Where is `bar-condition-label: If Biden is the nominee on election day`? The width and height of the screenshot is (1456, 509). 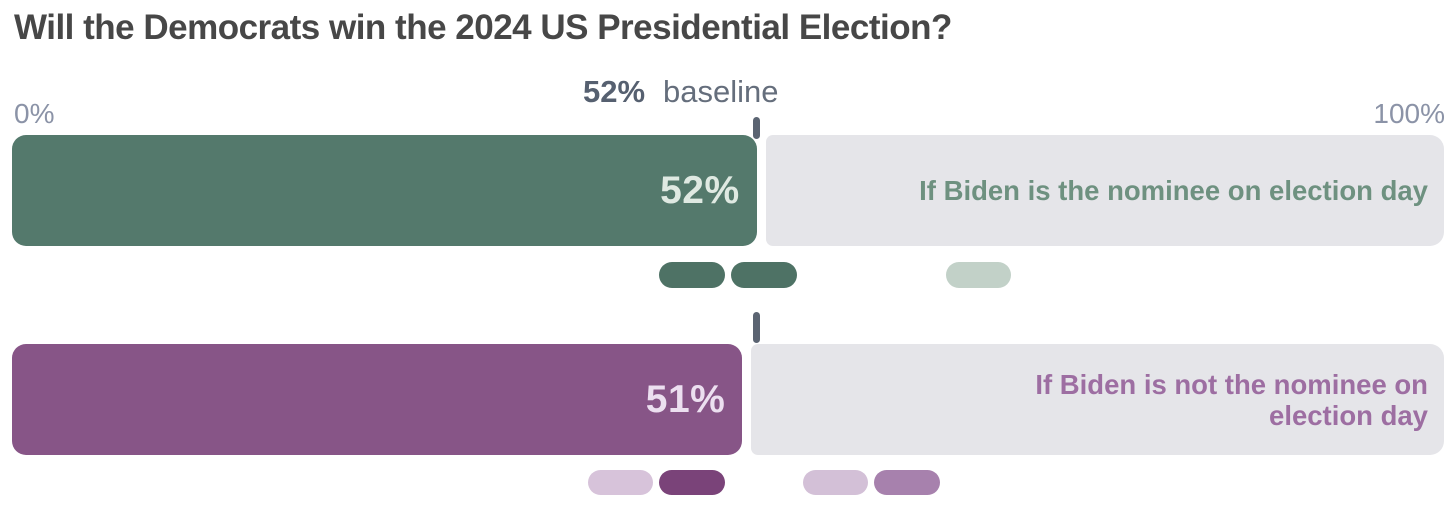
bar-condition-label: If Biden is the nominee on election day is located at coordinates (1173, 190).